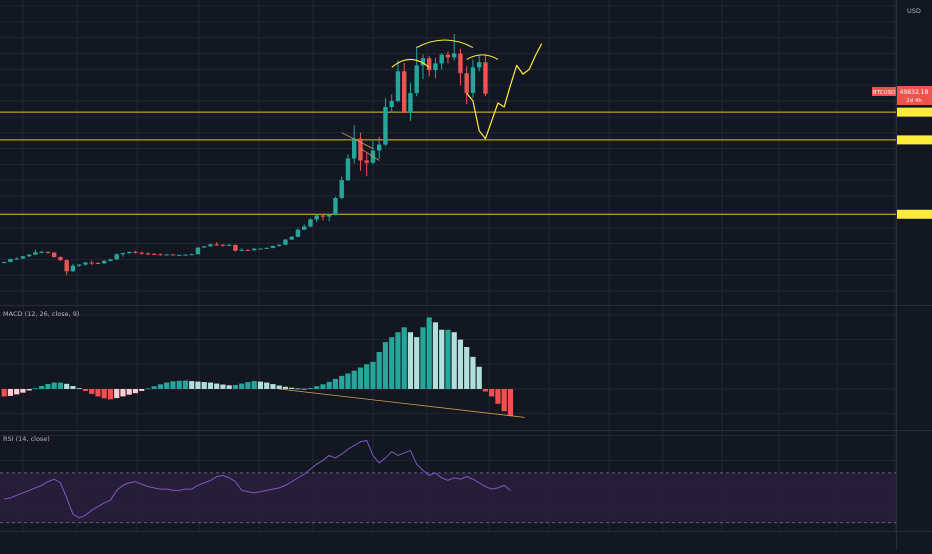 The height and width of the screenshot is (554, 932). I want to click on right-shoulder-arc, so click(482, 57).